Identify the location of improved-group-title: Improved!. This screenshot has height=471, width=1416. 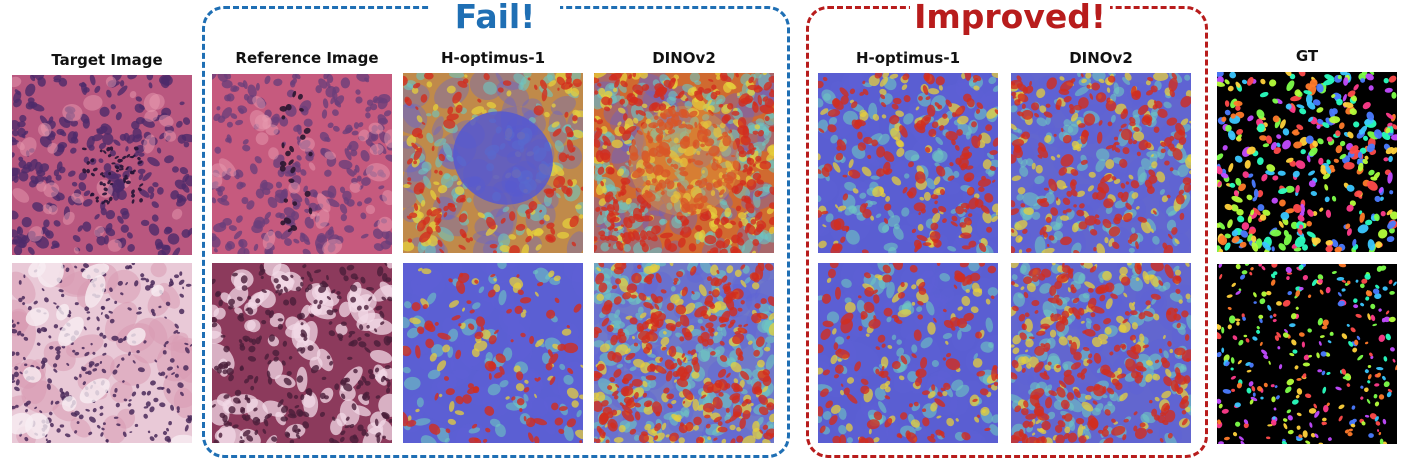
(1010, 16).